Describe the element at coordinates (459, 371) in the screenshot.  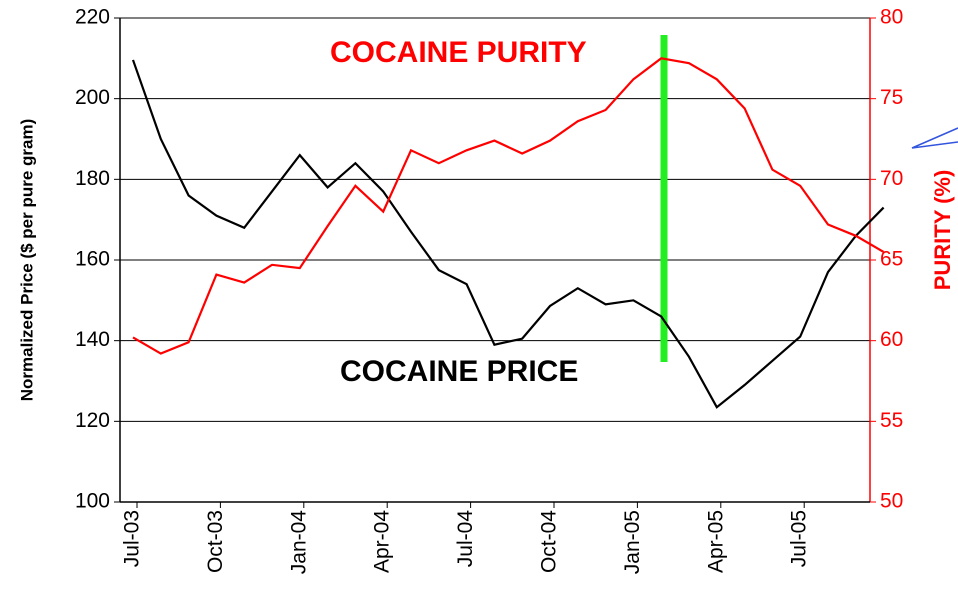
I see `series-label: COCAINE PRICE` at that location.